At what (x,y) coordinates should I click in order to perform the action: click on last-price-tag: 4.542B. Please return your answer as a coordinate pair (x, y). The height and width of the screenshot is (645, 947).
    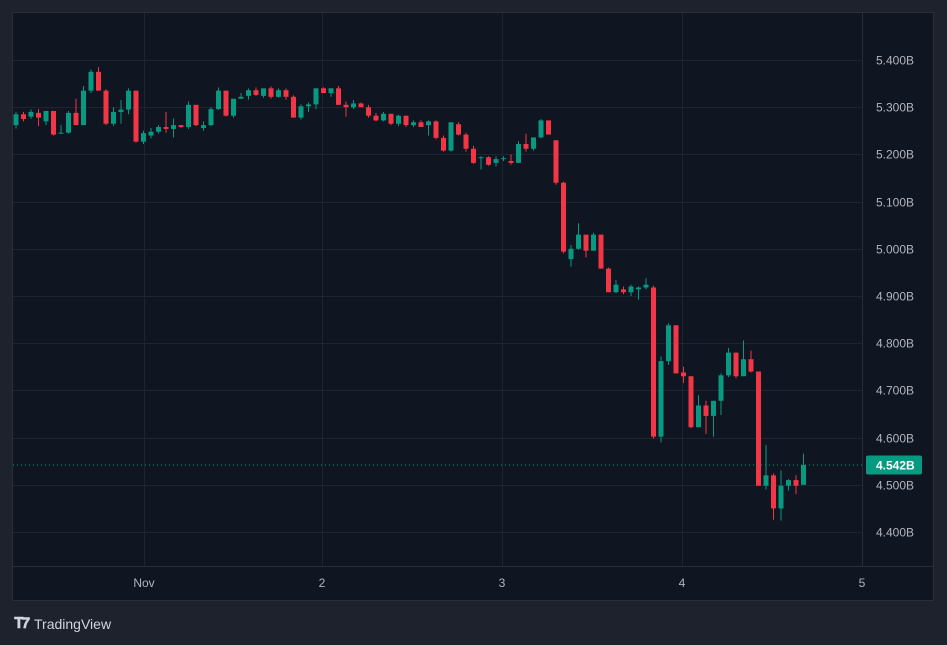
    Looking at the image, I should click on (894, 465).